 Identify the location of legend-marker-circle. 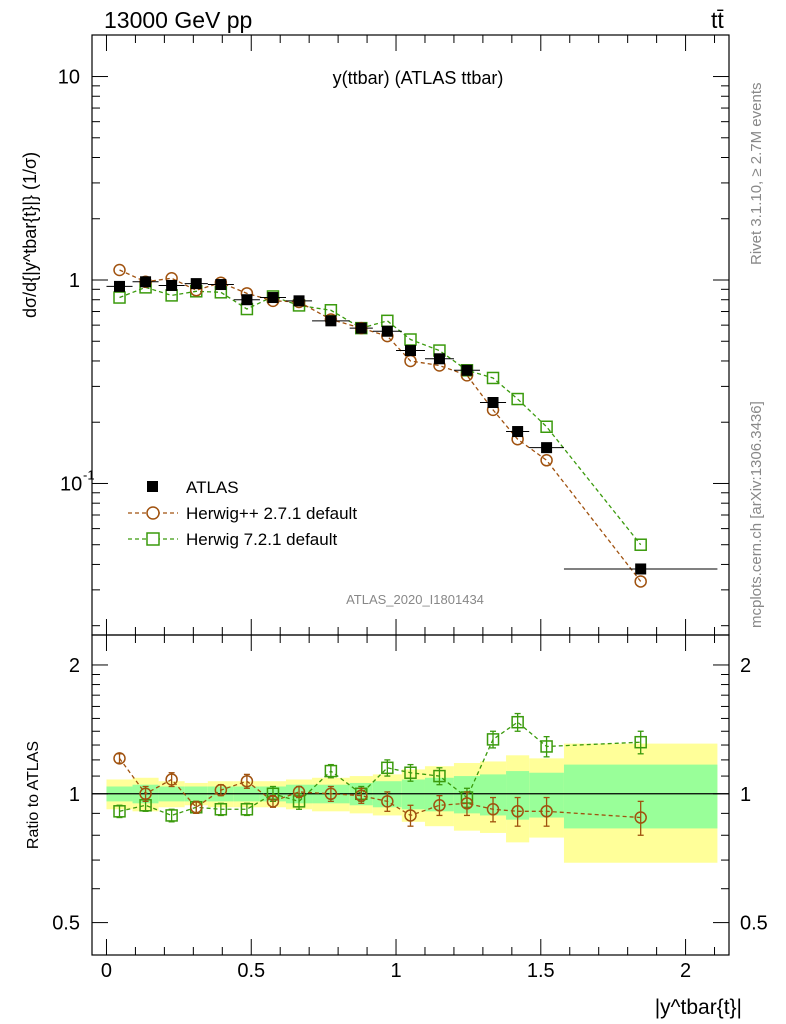
(153, 513).